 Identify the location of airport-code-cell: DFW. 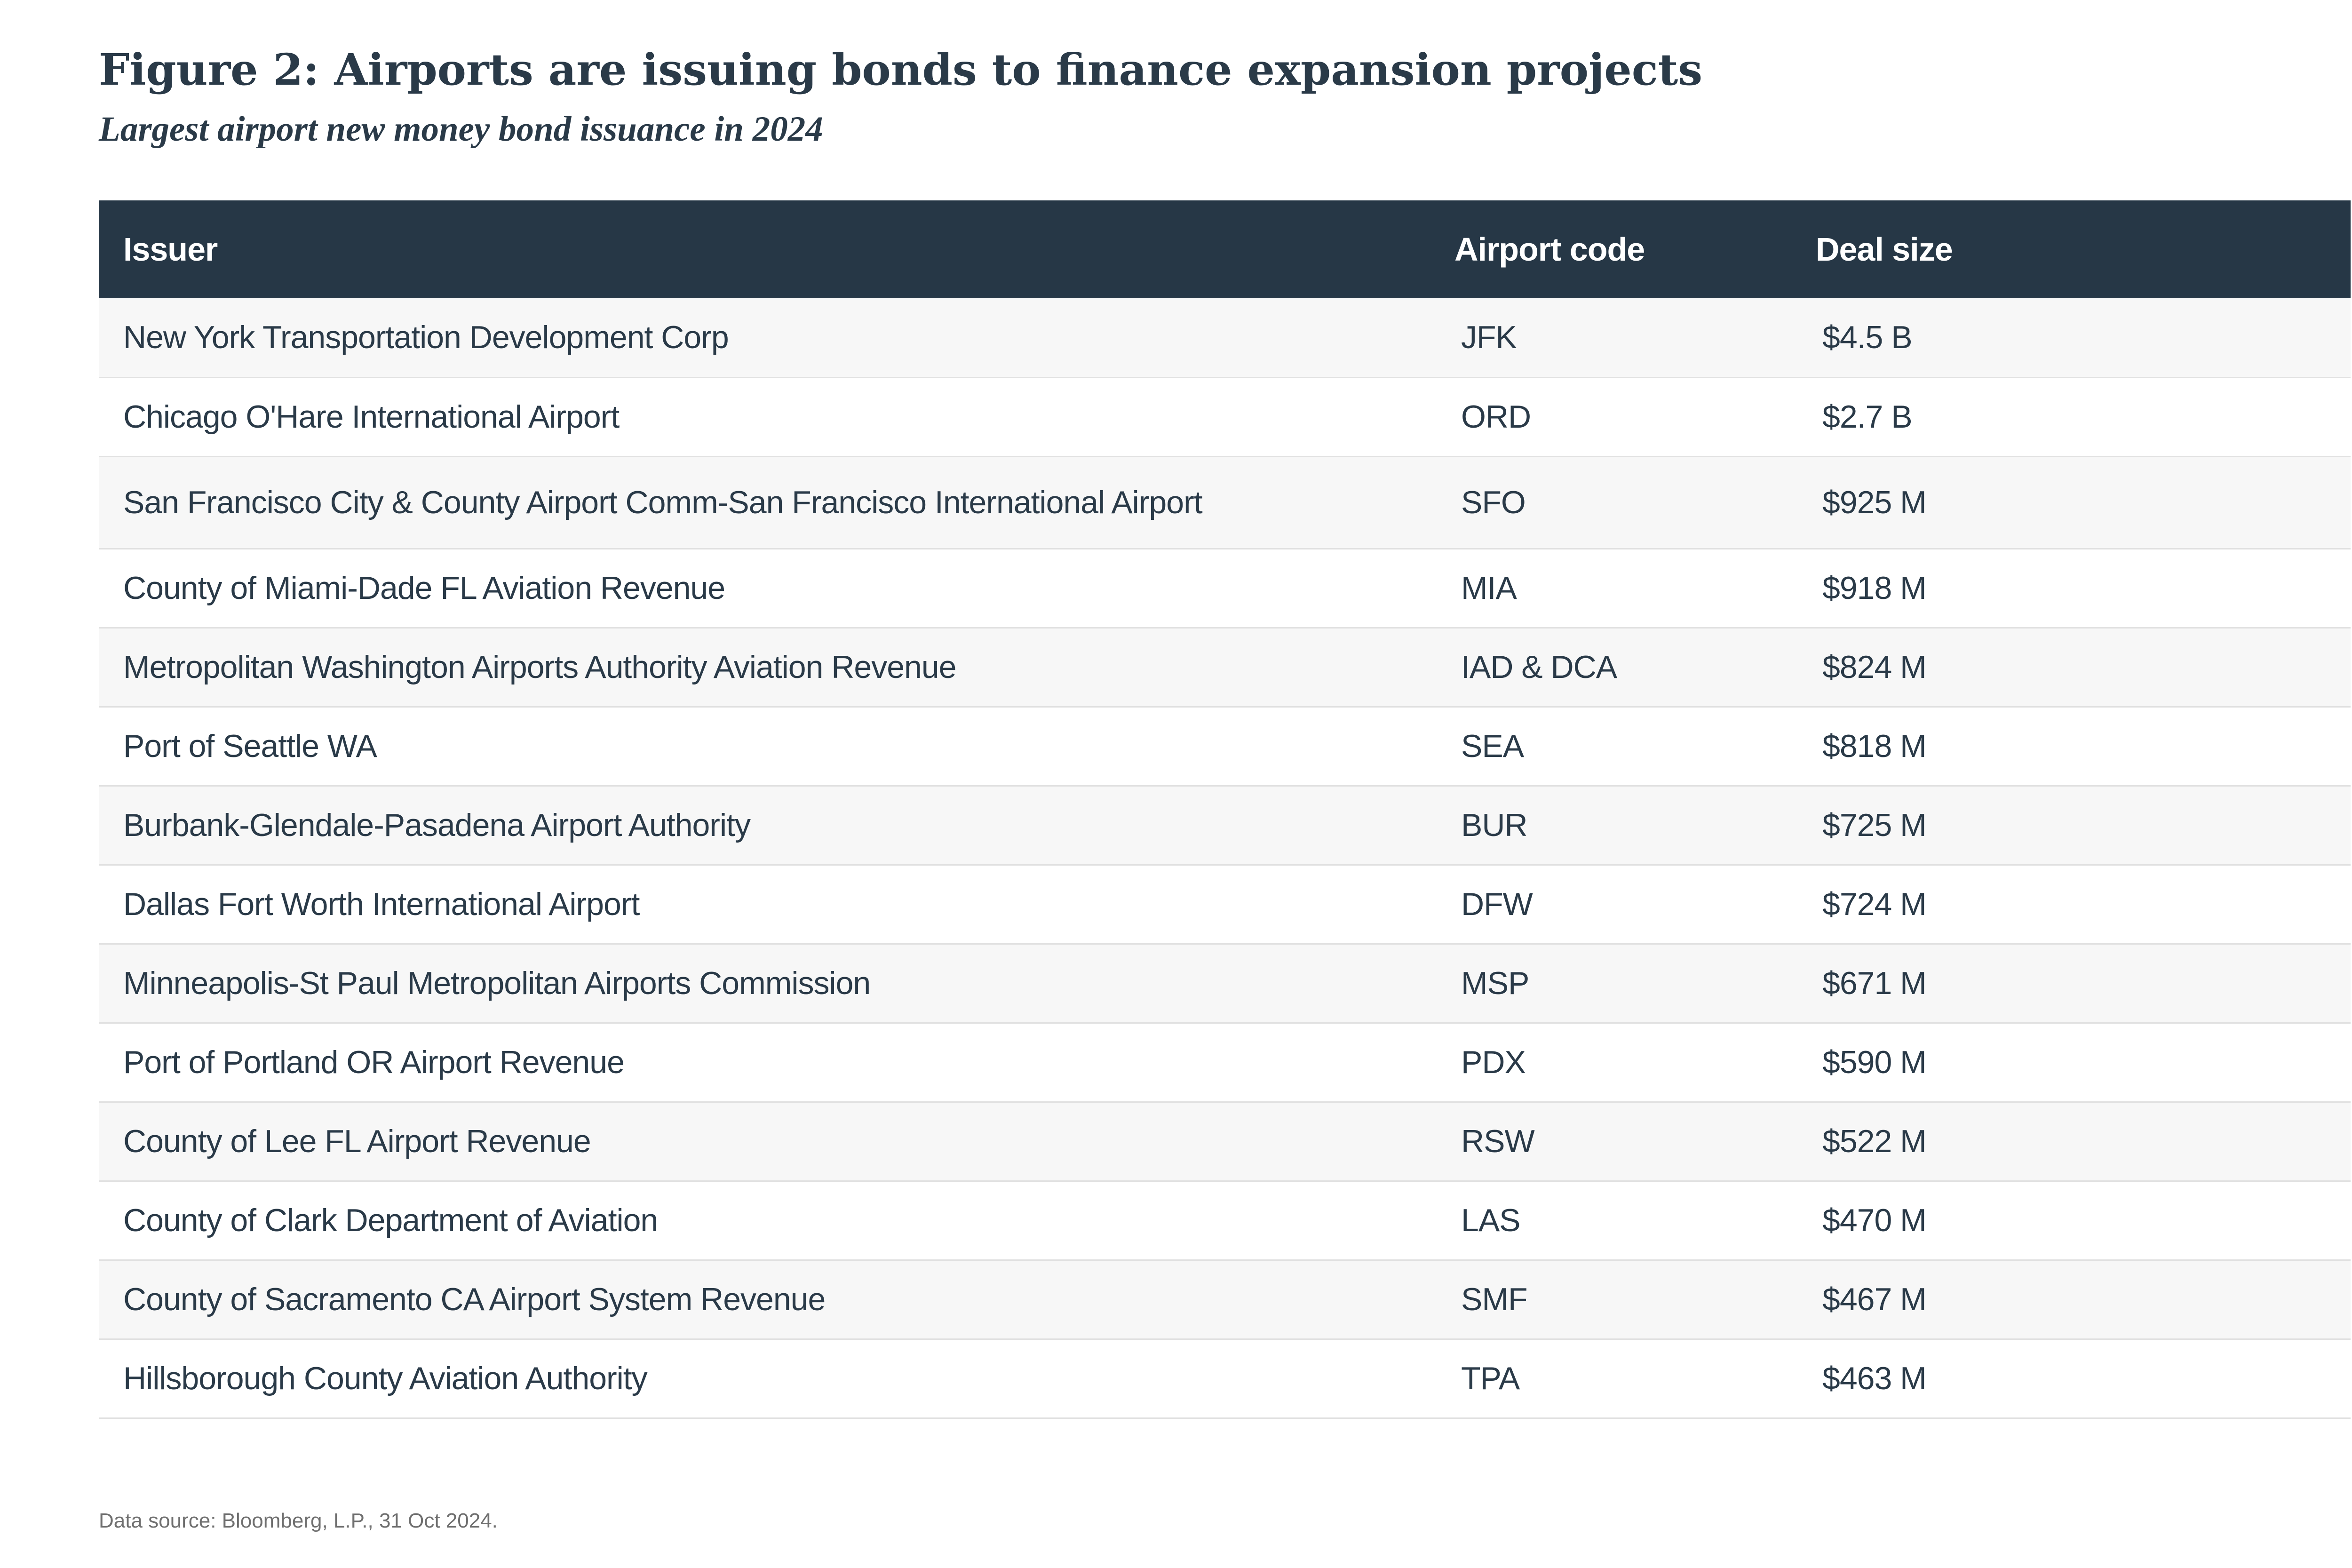
(1497, 904).